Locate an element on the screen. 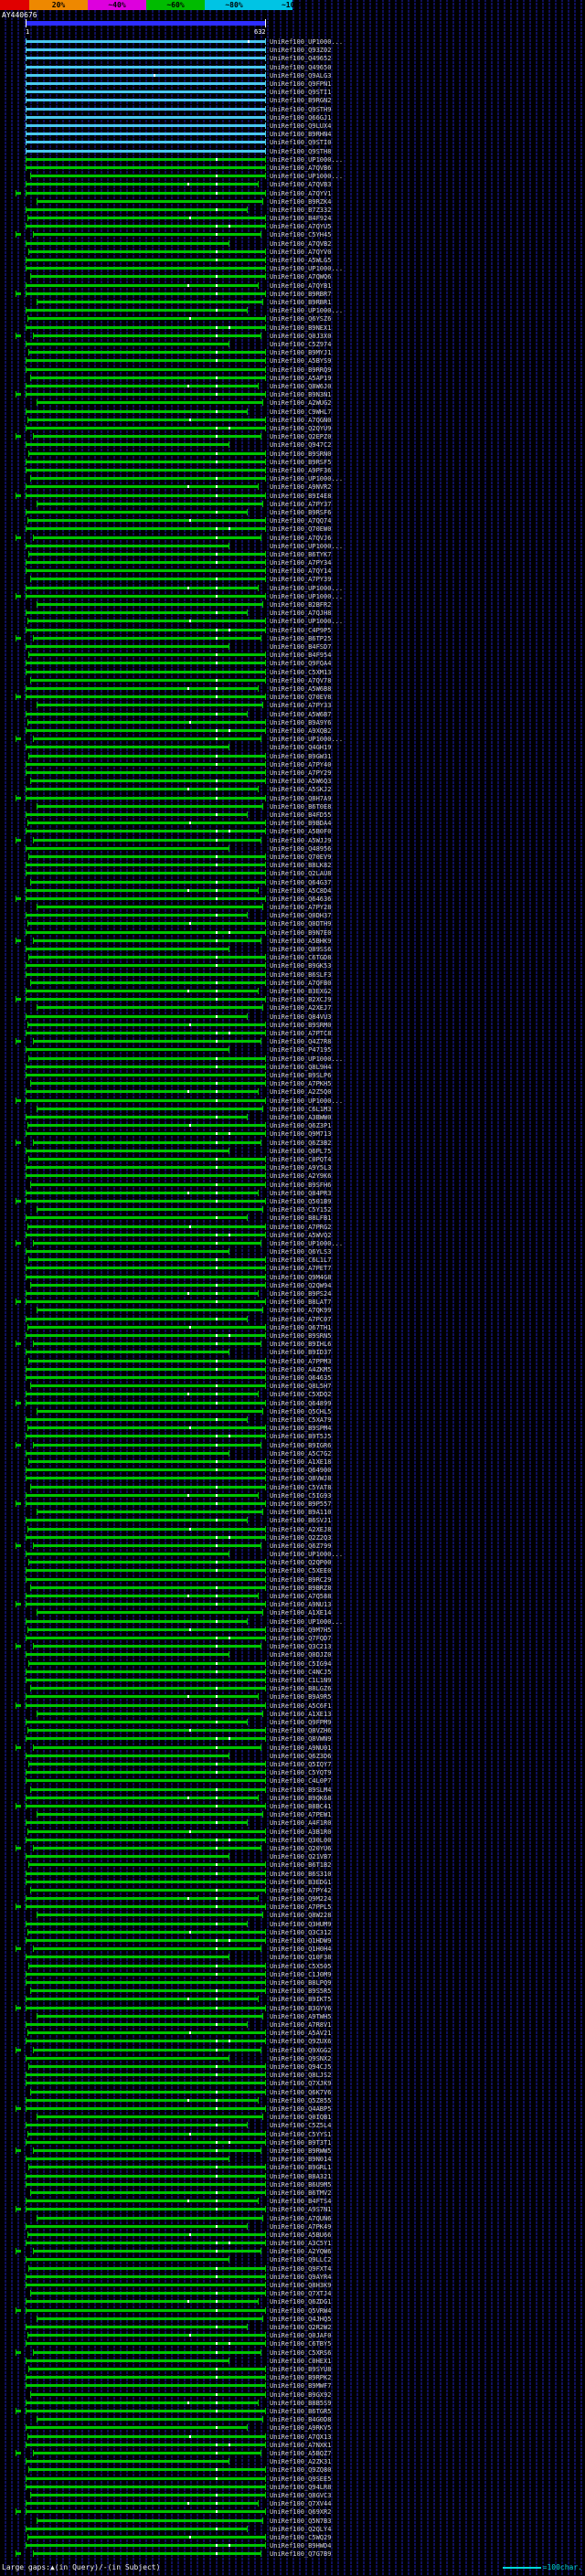 The height and width of the screenshot is (2576, 585). hit-label: UniRef100_B9IKT5 is located at coordinates (301, 2000).